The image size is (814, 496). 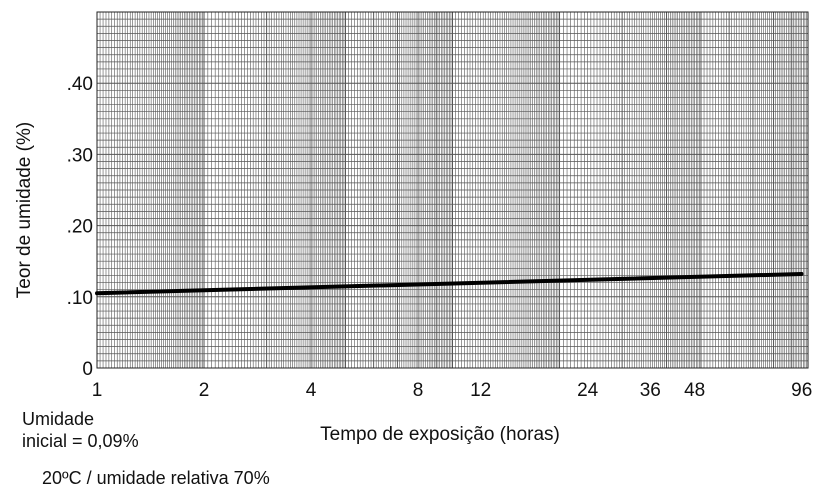 I want to click on y-tick-label: .10, so click(x=80, y=298).